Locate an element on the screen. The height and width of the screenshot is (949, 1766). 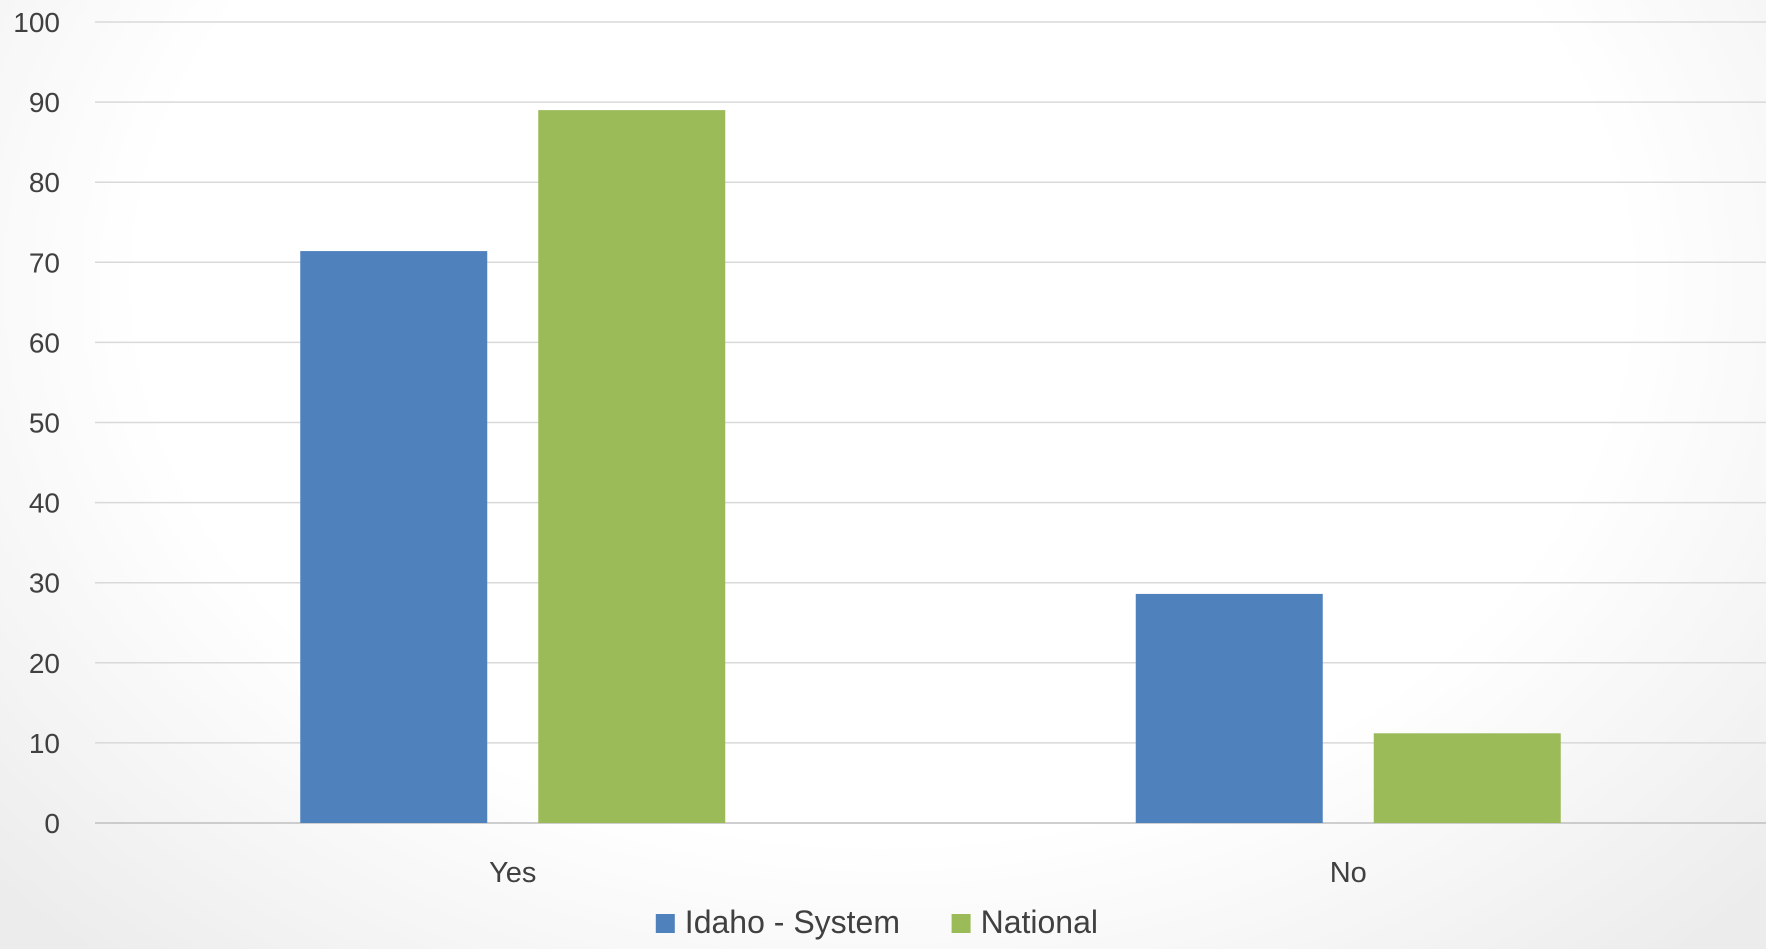
y-tick-label: 60 is located at coordinates (44, 342).